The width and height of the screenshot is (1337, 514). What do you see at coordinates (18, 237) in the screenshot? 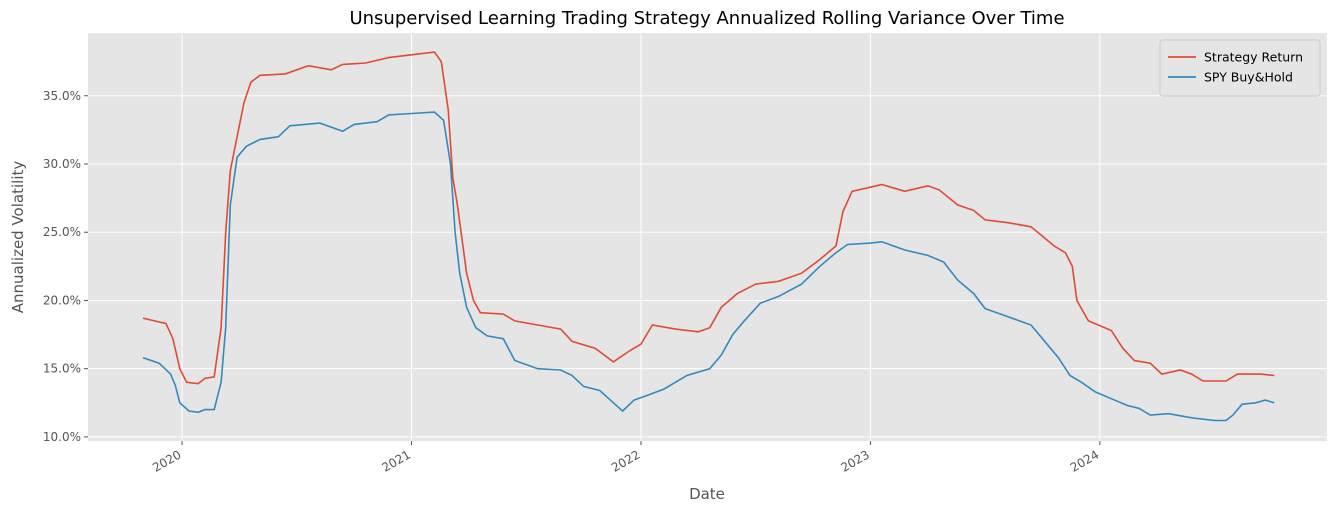
I see `y-axis-label: Annualized Volatility` at bounding box center [18, 237].